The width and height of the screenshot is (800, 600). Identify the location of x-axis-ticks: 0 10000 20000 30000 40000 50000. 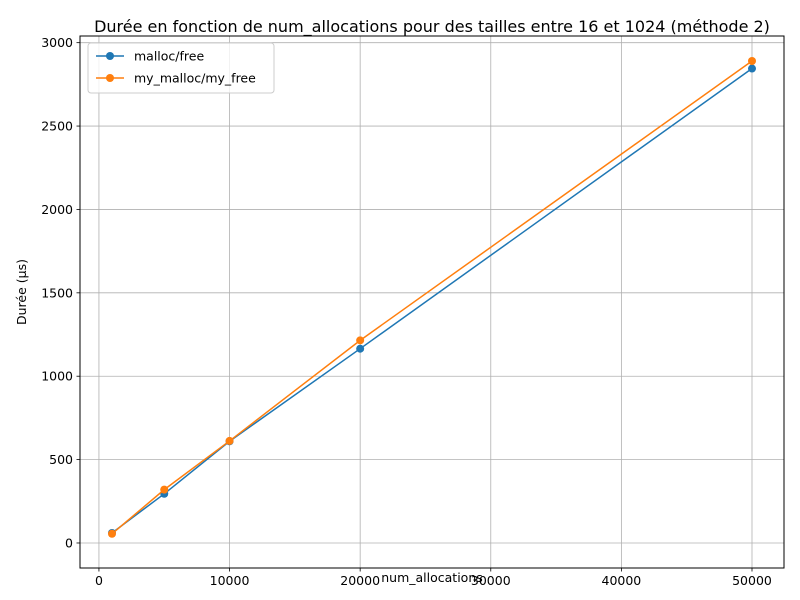
(433, 578).